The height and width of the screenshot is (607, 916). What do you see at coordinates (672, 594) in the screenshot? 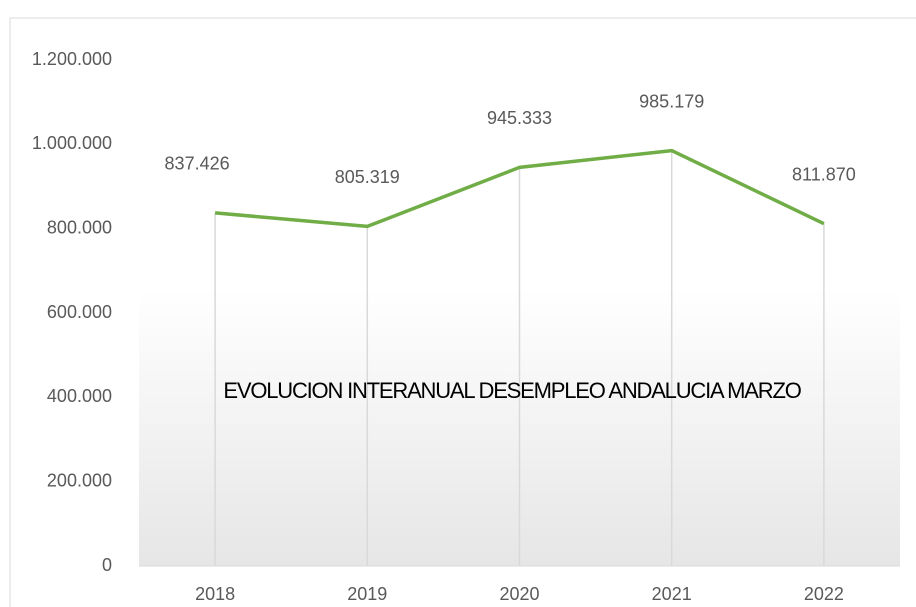
I see `x-tick-label: 2021` at bounding box center [672, 594].